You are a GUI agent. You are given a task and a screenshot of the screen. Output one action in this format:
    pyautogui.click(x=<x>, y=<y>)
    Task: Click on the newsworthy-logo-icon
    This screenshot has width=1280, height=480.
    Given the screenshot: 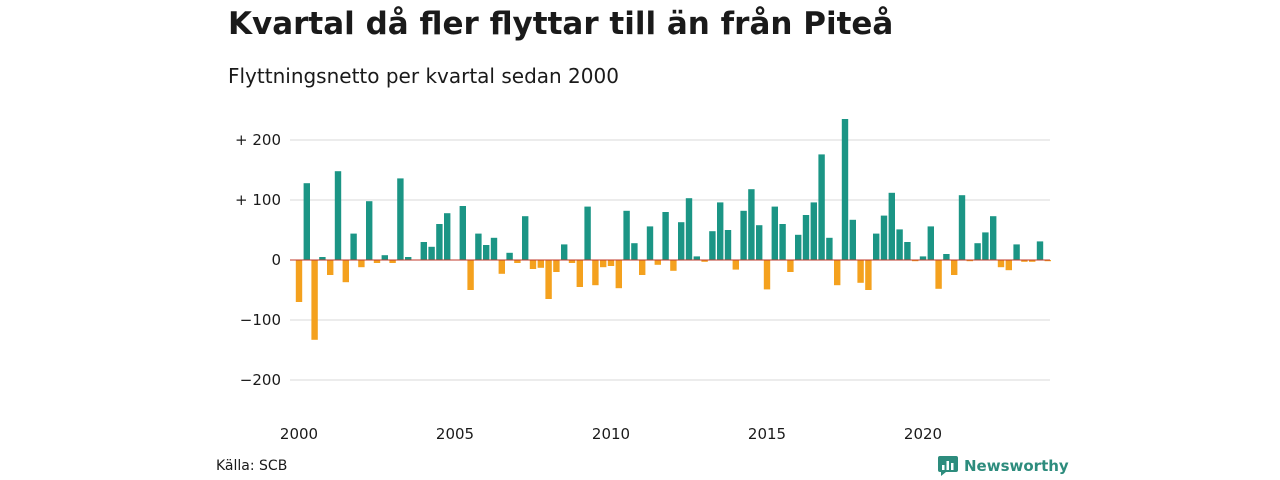 What is the action you would take?
    pyautogui.click(x=948, y=466)
    